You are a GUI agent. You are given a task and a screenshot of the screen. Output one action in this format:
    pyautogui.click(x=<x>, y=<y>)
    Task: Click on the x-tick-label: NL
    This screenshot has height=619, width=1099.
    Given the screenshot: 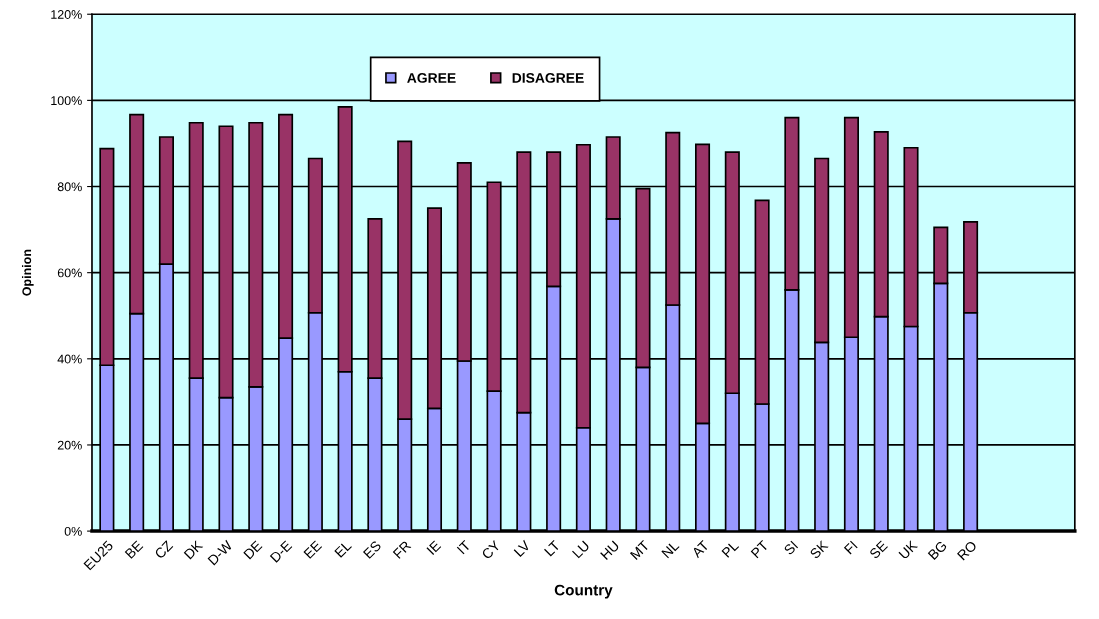 What is the action you would take?
    pyautogui.click(x=670, y=549)
    